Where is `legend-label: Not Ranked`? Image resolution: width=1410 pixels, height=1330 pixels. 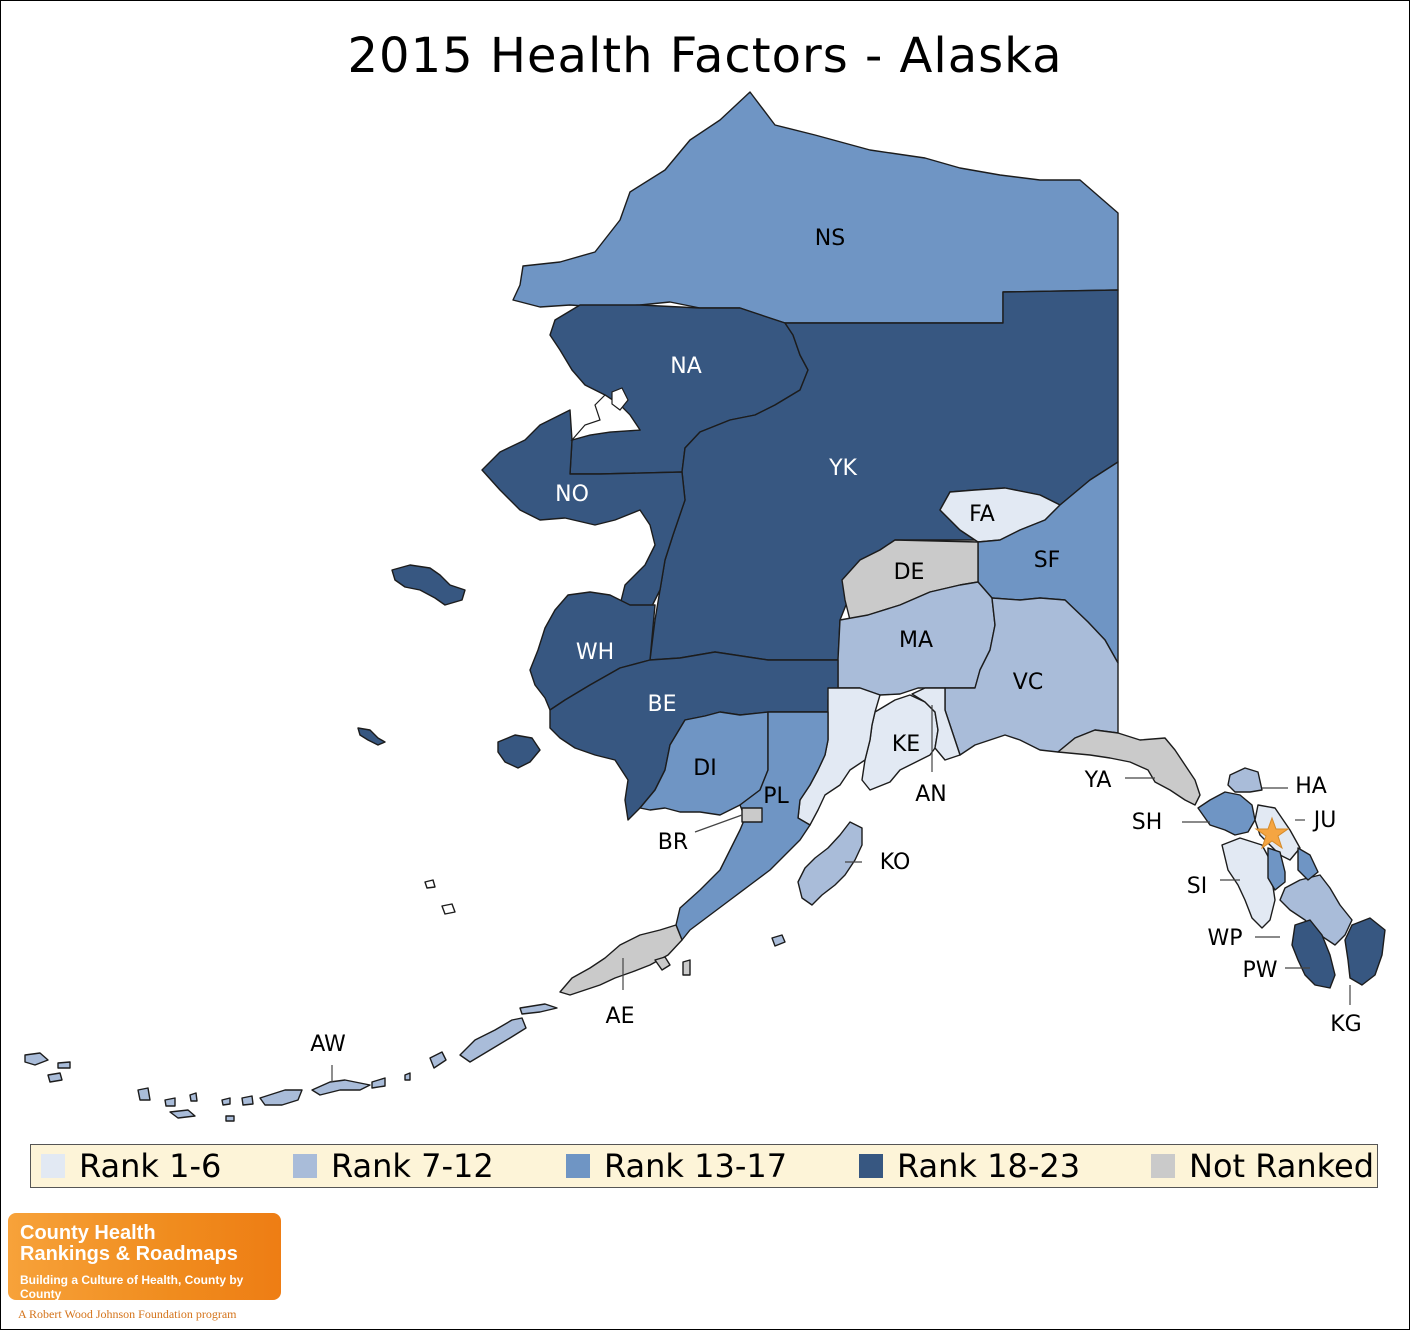
legend-label: Not Ranked is located at coordinates (1282, 1166).